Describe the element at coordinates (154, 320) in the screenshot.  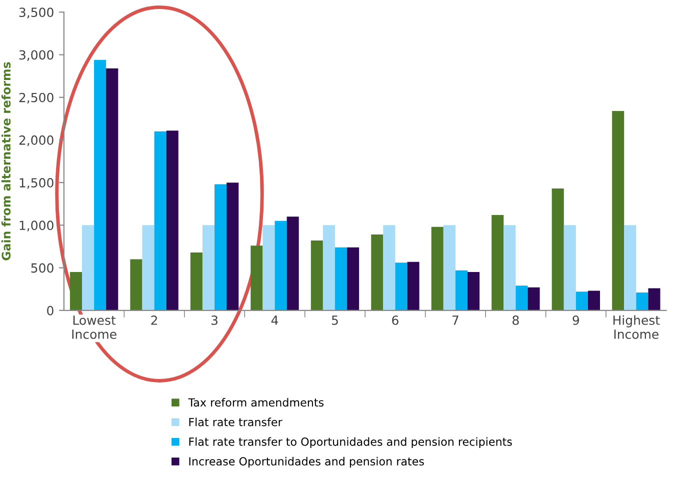
I see `x-tick-label: 2` at that location.